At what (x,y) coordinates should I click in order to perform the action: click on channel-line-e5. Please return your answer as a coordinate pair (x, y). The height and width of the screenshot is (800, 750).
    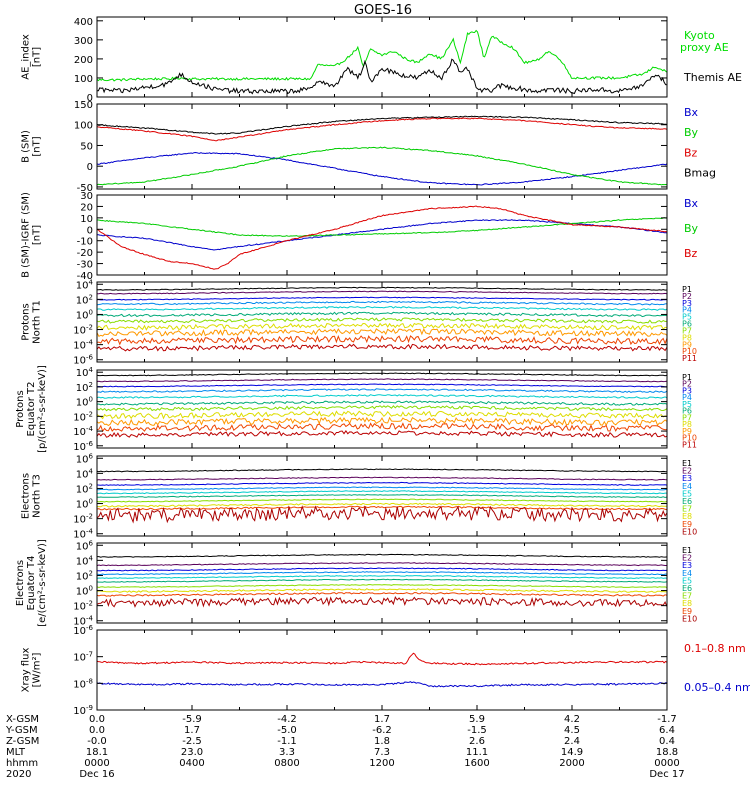
    Looking at the image, I should click on (382, 492).